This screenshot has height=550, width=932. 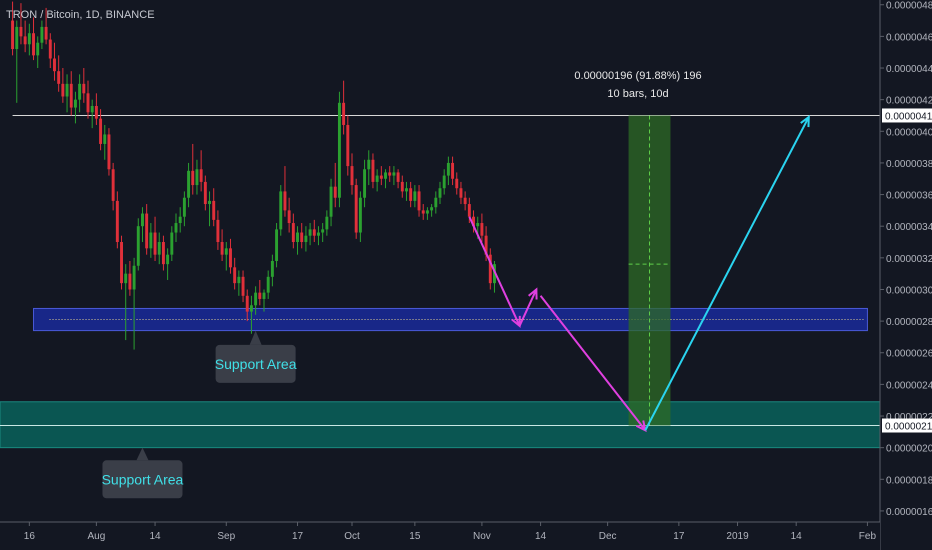 What do you see at coordinates (440, 425) in the screenshot?
I see `support-zone-lower` at bounding box center [440, 425].